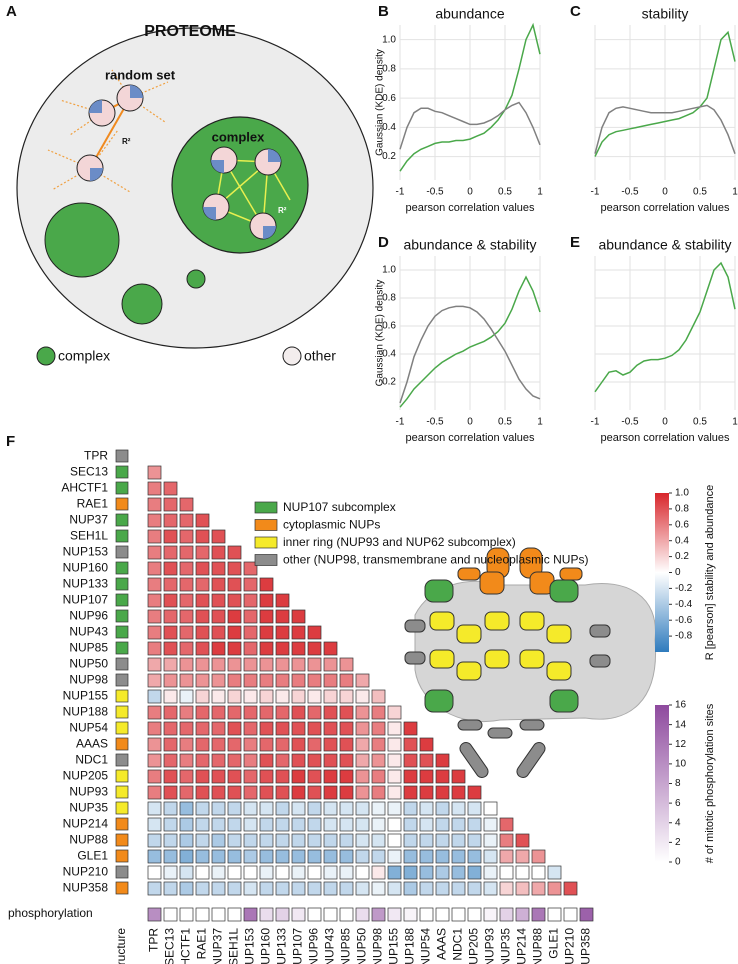 This screenshot has height=964, width=738. Describe the element at coordinates (234, 946) in the screenshot. I see `column-label: SEH1L` at that location.